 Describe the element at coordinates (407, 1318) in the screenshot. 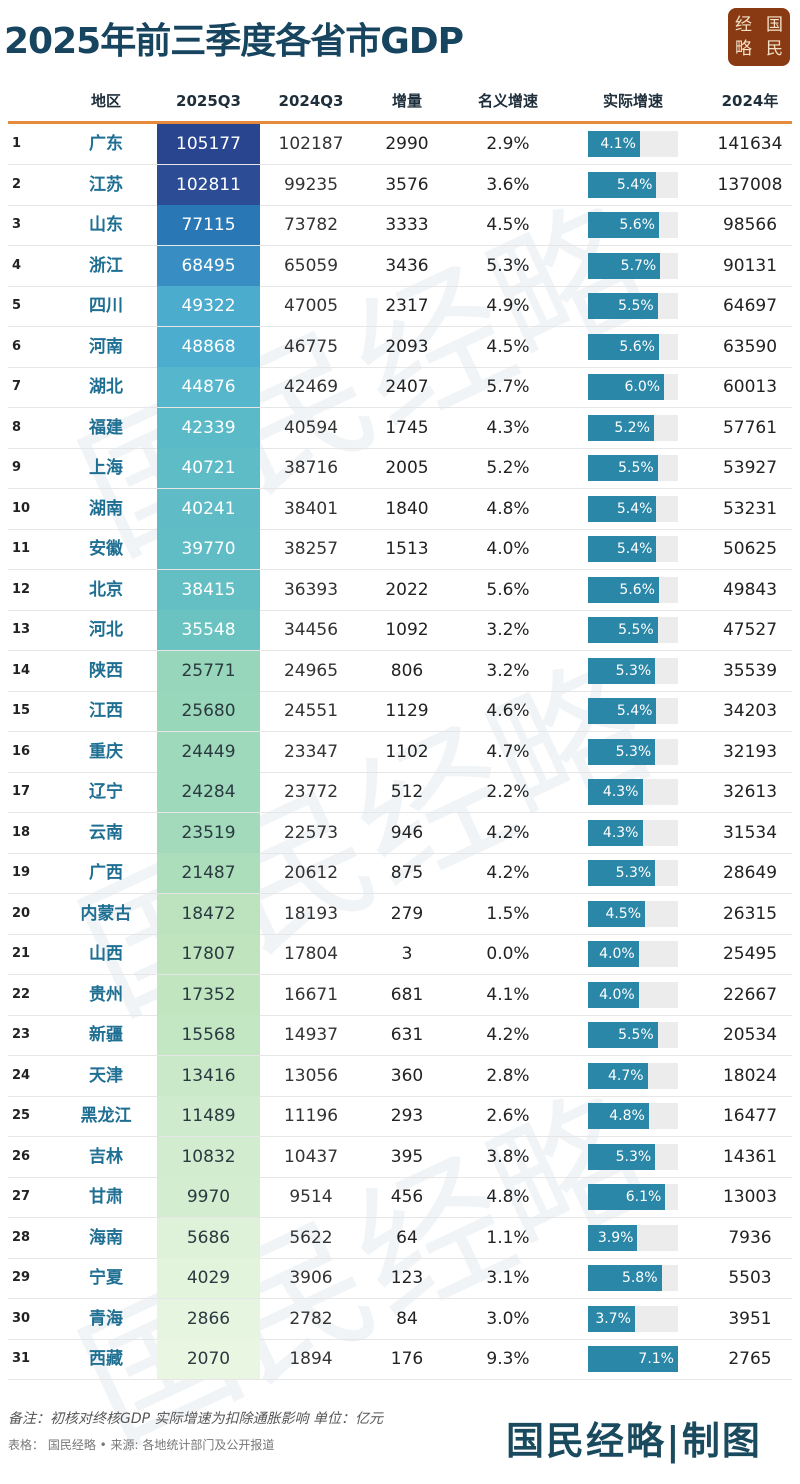

I see `increase-cell: 84` at that location.